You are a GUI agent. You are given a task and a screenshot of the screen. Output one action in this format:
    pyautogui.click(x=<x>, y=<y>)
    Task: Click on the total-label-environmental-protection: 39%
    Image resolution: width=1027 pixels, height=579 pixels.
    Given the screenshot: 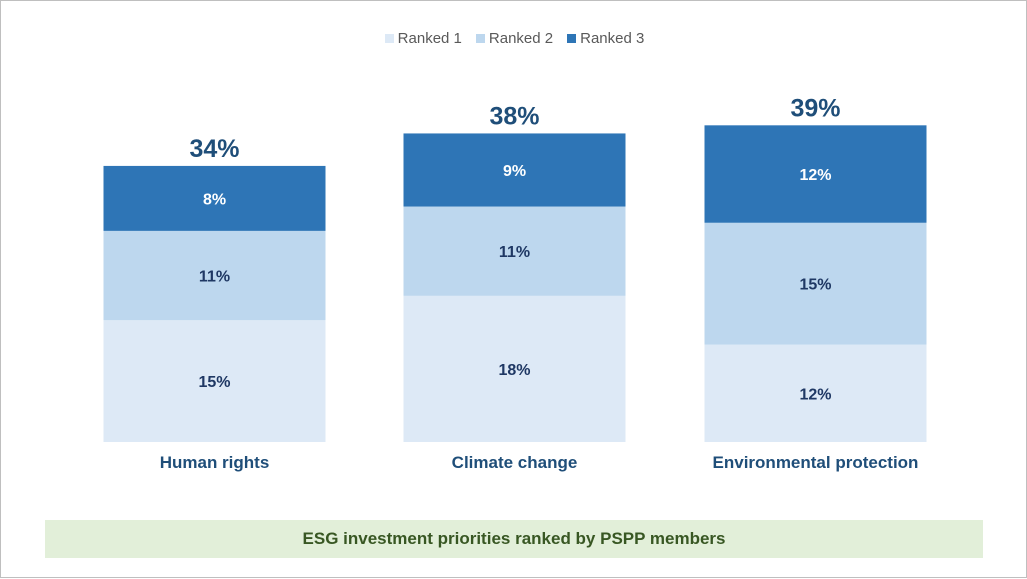 What is the action you would take?
    pyautogui.click(x=815, y=108)
    